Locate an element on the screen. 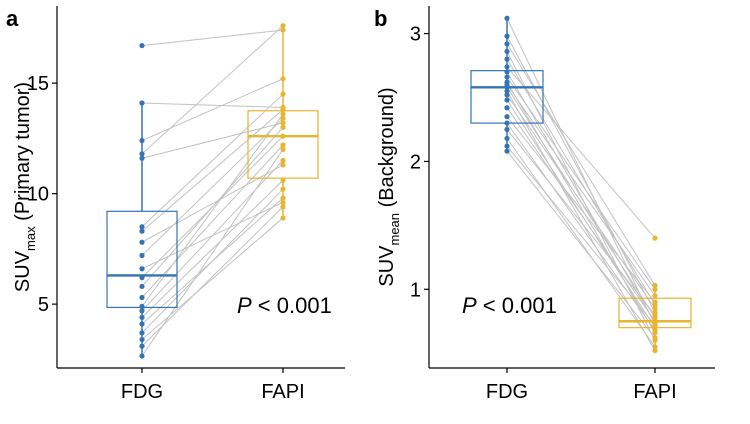 This screenshot has height=424, width=750. y-axis-title: SUVmax (Primary tumor) is located at coordinates (25, 187).